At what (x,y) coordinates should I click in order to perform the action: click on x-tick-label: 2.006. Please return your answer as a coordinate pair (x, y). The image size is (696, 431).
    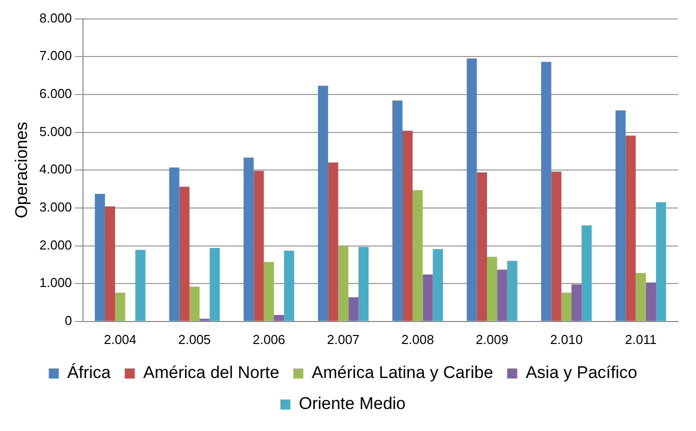
    Looking at the image, I should click on (269, 339).